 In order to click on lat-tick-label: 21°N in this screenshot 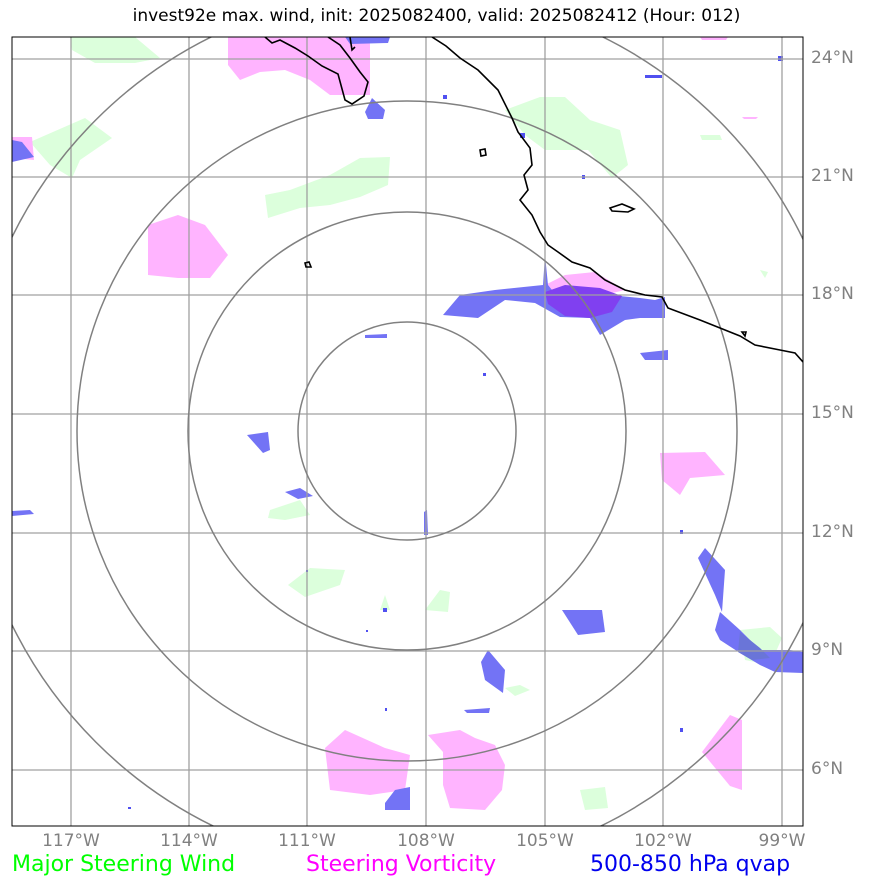, I will do `click(832, 176)`.